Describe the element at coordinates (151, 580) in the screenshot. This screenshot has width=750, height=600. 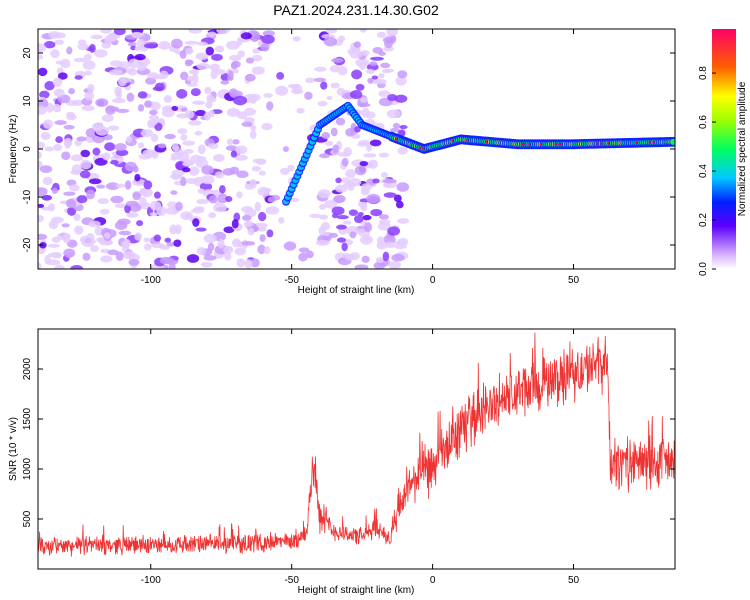
I see `x-tick-label: -100` at that location.